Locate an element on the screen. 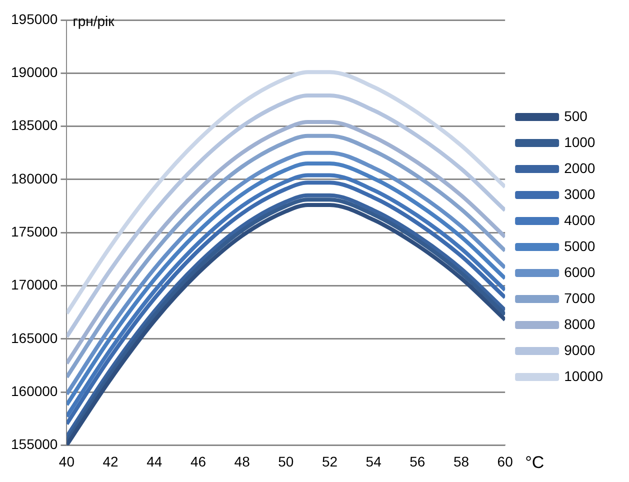 The image size is (629, 482). legend-label: 9000 is located at coordinates (580, 350).